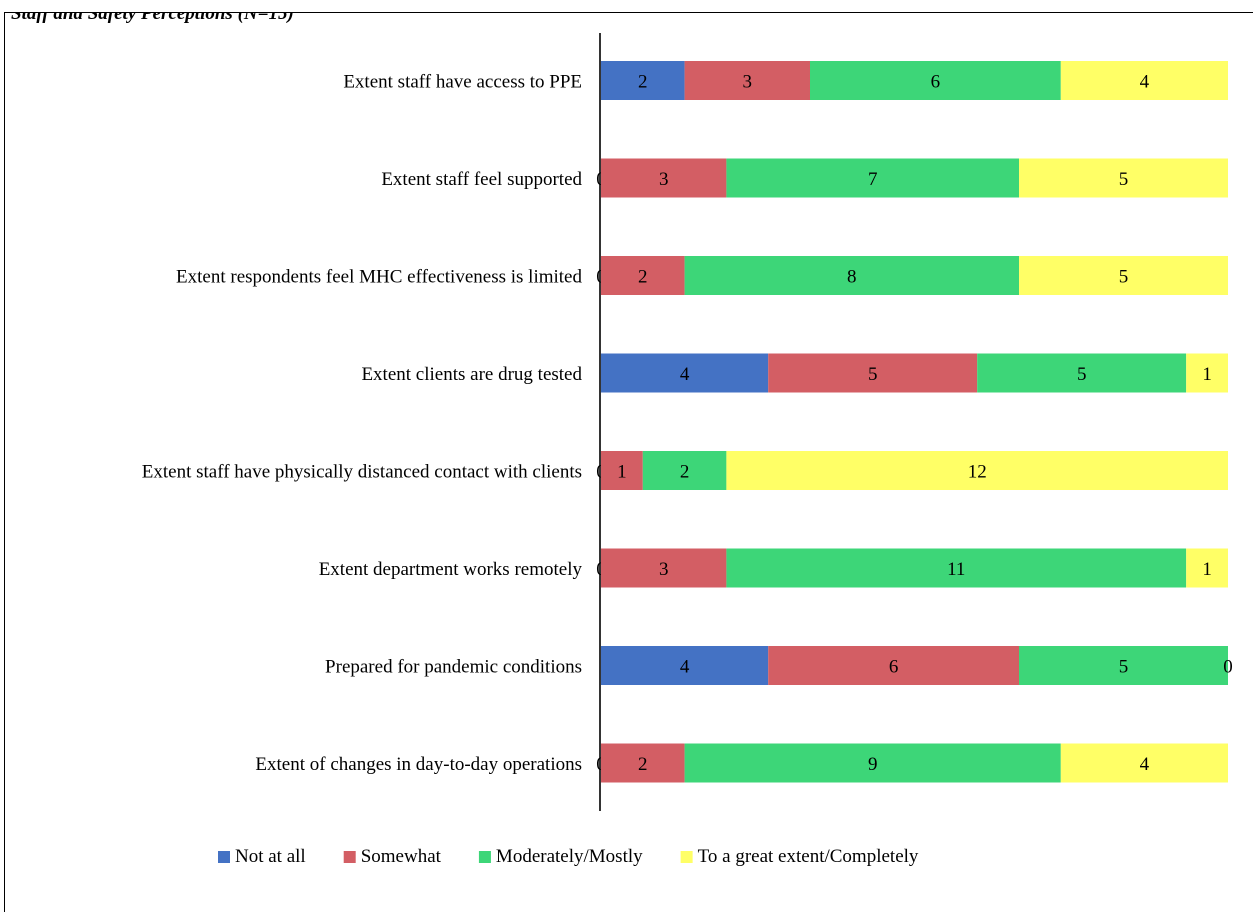 The height and width of the screenshot is (912, 1253). I want to click on data-label: 7, so click(873, 179).